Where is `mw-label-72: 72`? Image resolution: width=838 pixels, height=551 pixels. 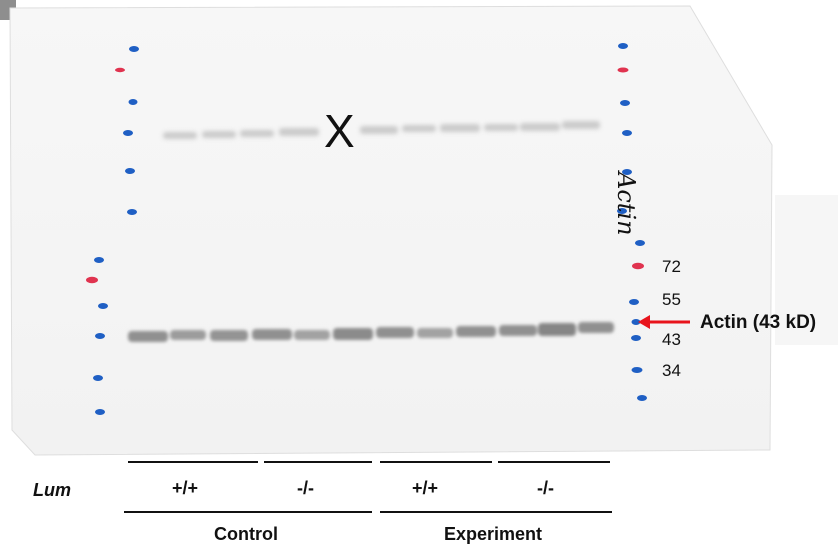
mw-label-72: 72 is located at coordinates (671, 266).